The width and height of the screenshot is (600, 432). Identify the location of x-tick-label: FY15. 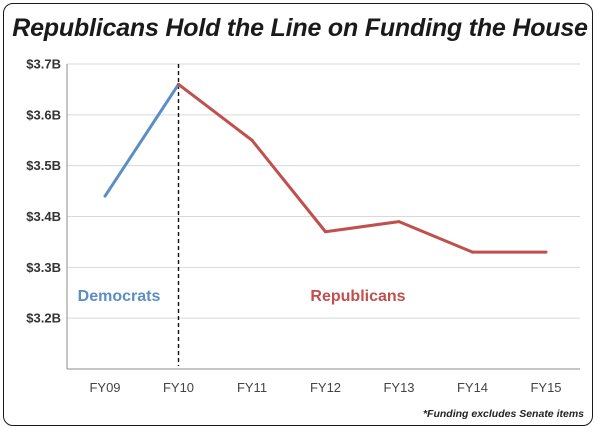
(545, 387).